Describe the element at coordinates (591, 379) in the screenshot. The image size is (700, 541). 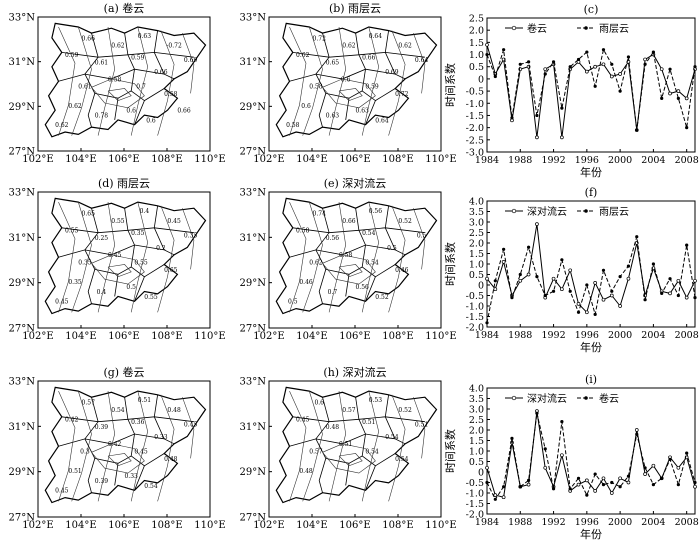
I see `chart-title: (i)` at that location.